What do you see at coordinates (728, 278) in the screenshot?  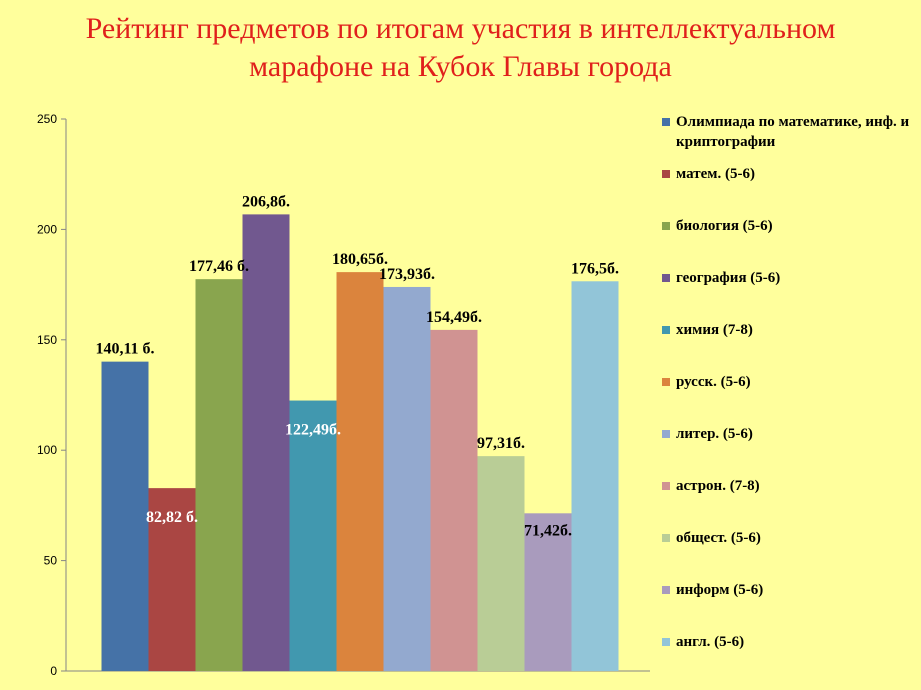 I see `legend-label: география (5-6)` at bounding box center [728, 278].